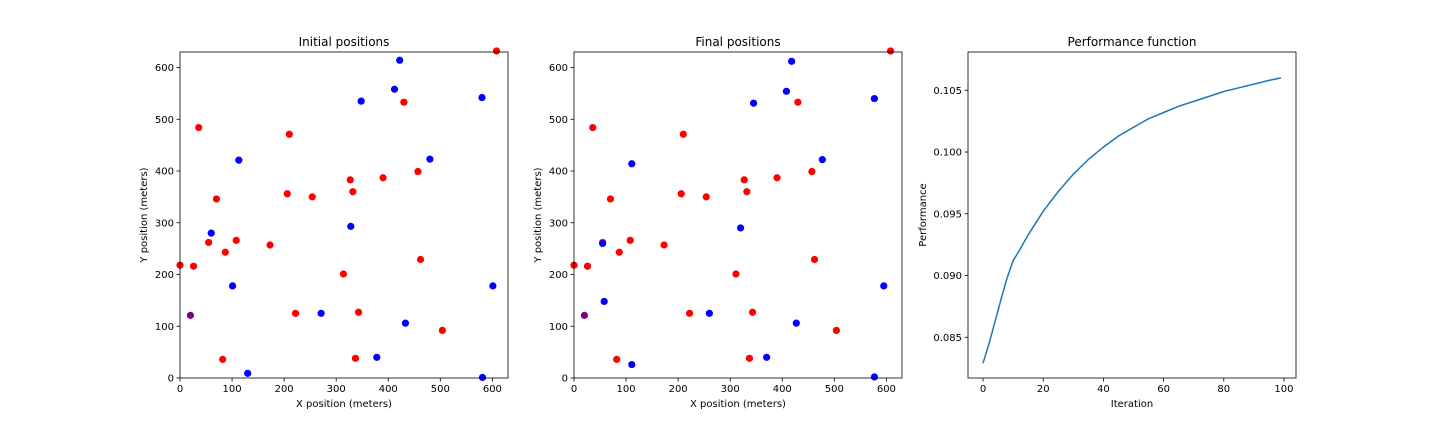 This screenshot has height=432, width=1440. Describe the element at coordinates (737, 42) in the screenshot. I see `chart-title: Final positions` at that location.